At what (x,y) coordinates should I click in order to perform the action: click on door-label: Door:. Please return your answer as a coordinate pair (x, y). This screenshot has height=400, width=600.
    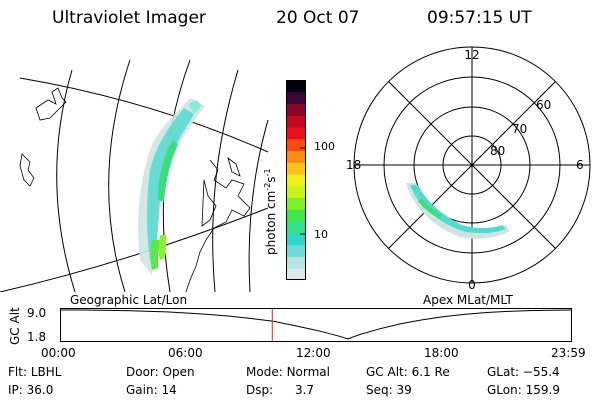
    Looking at the image, I should click on (142, 372).